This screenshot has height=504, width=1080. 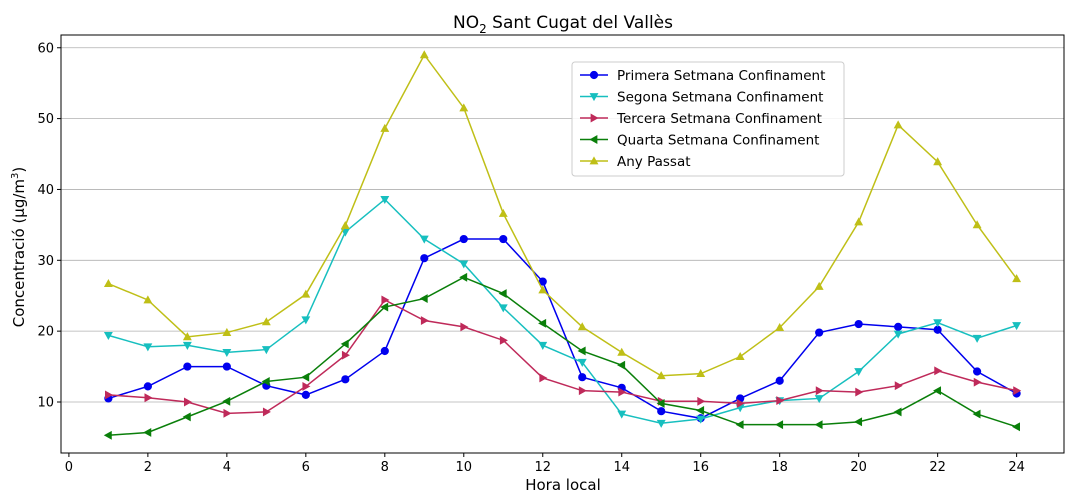 I want to click on y-axis: 10 20 30 40 50 60, so click(x=49, y=225).